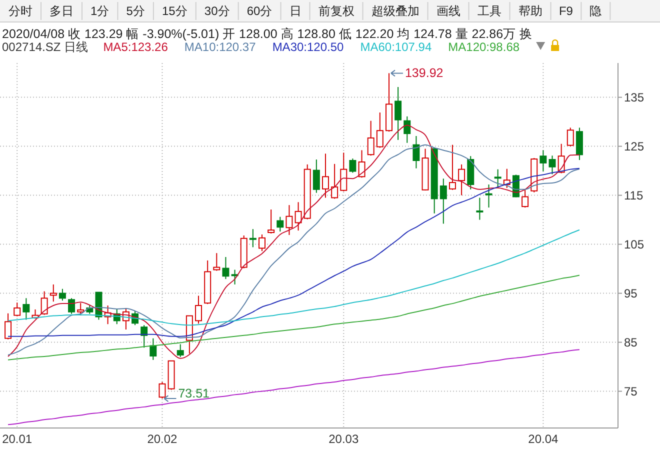 This screenshot has width=660, height=451. Describe the element at coordinates (336, 11) in the screenshot. I see `text: 前复权` at that location.